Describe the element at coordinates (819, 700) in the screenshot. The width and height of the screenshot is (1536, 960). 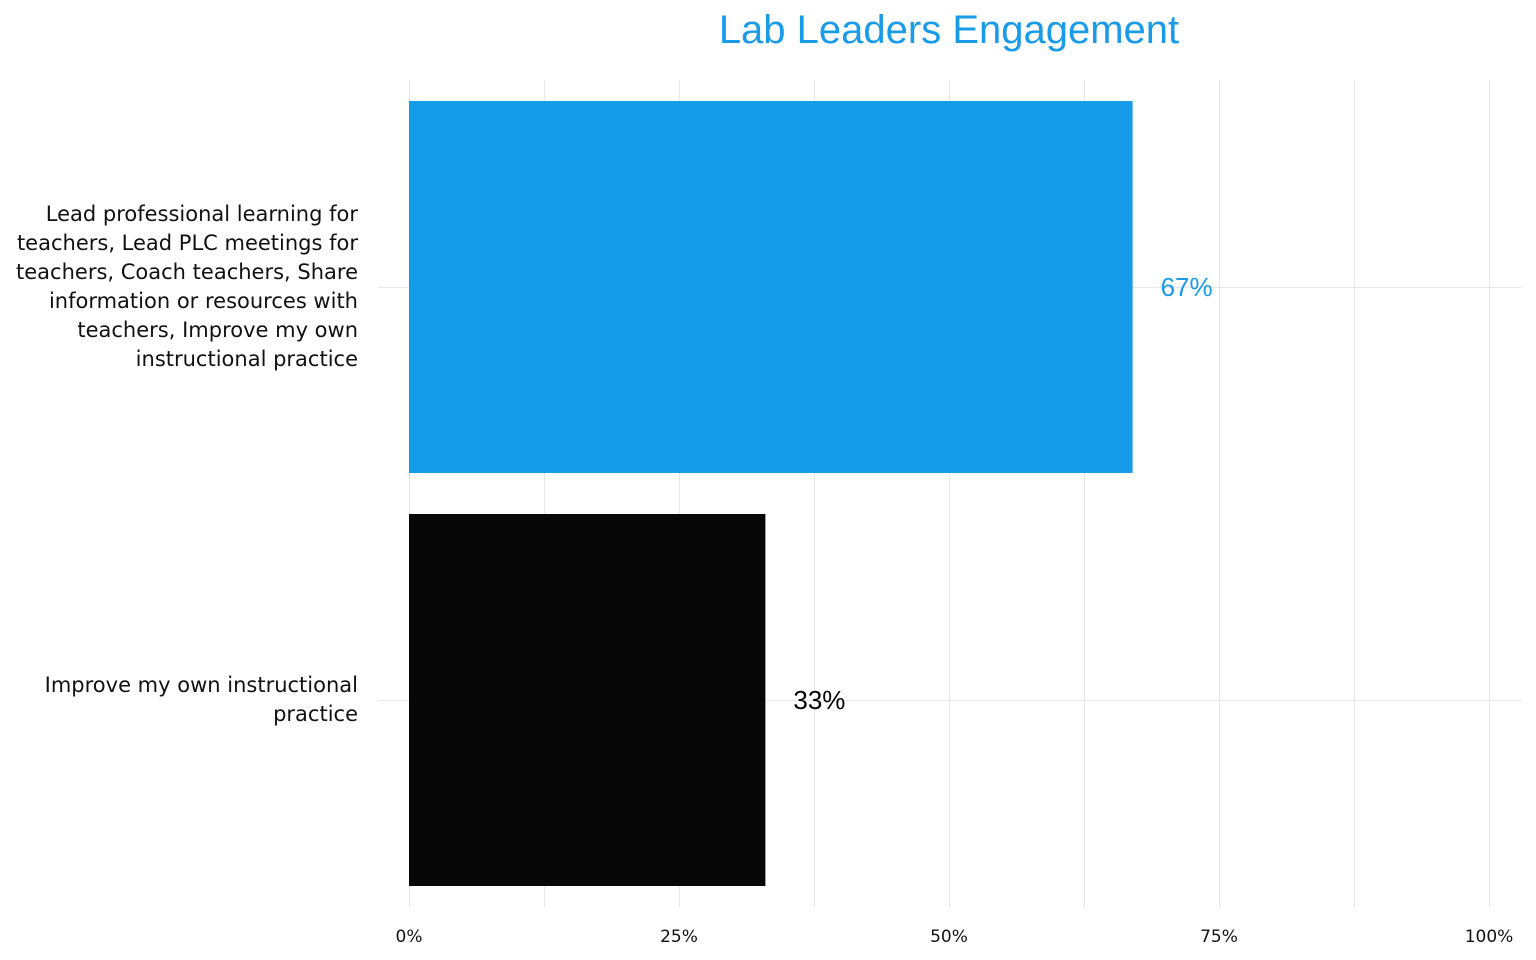
I see `data-label: 33%` at that location.